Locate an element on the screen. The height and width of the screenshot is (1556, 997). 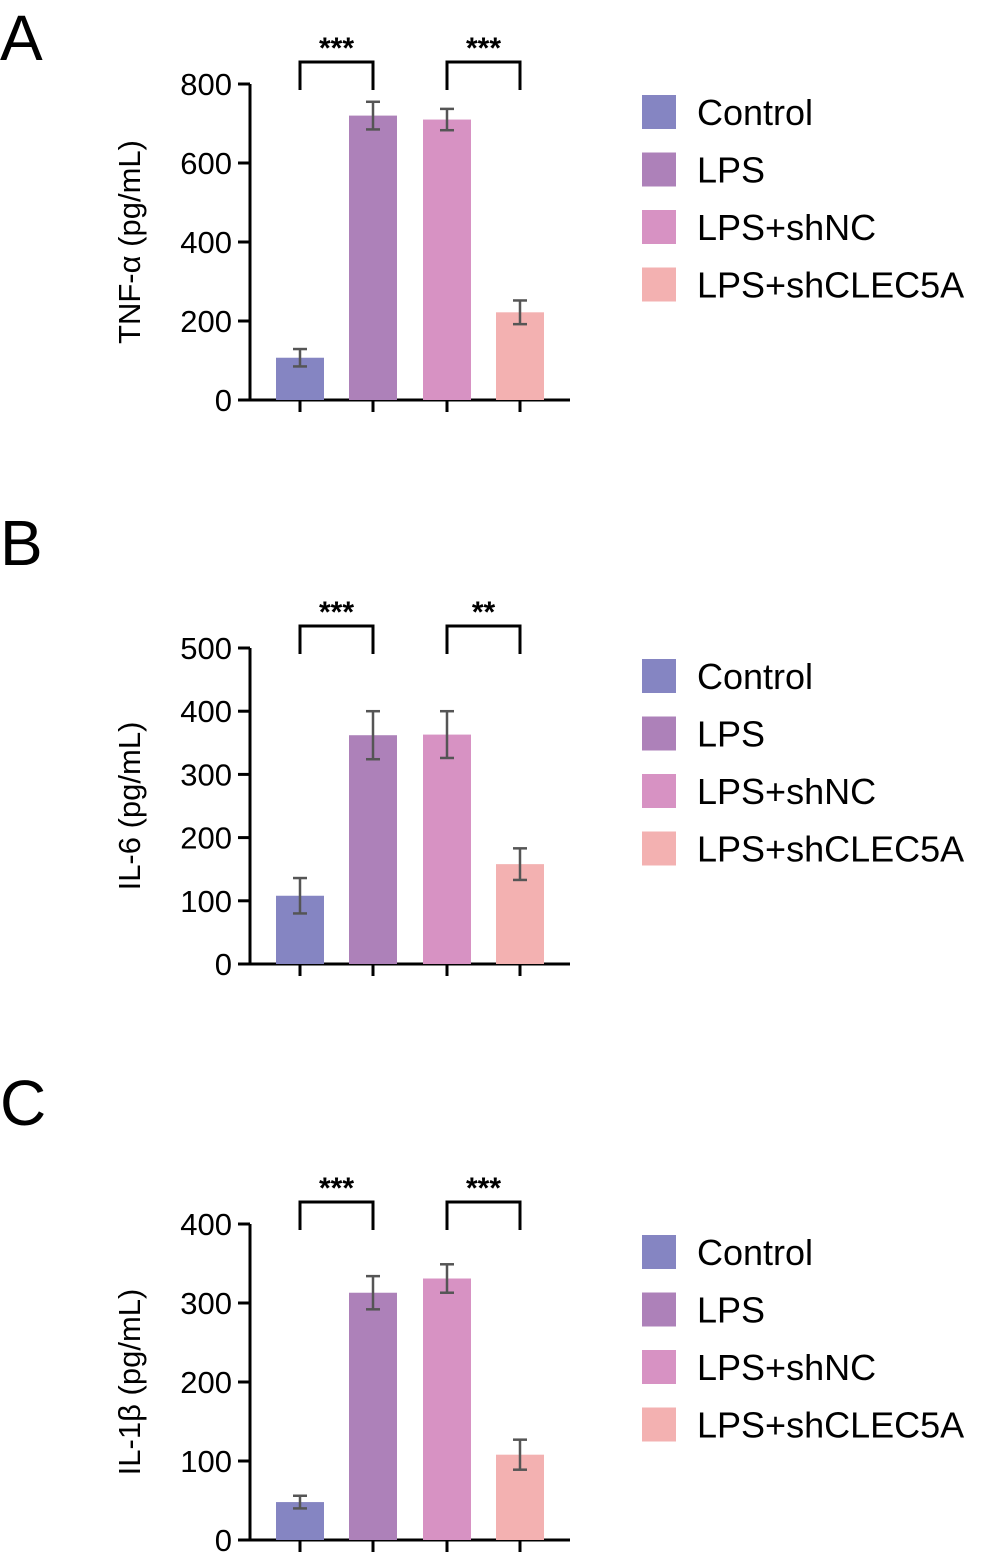
significance-label: ** is located at coordinates (484, 612).